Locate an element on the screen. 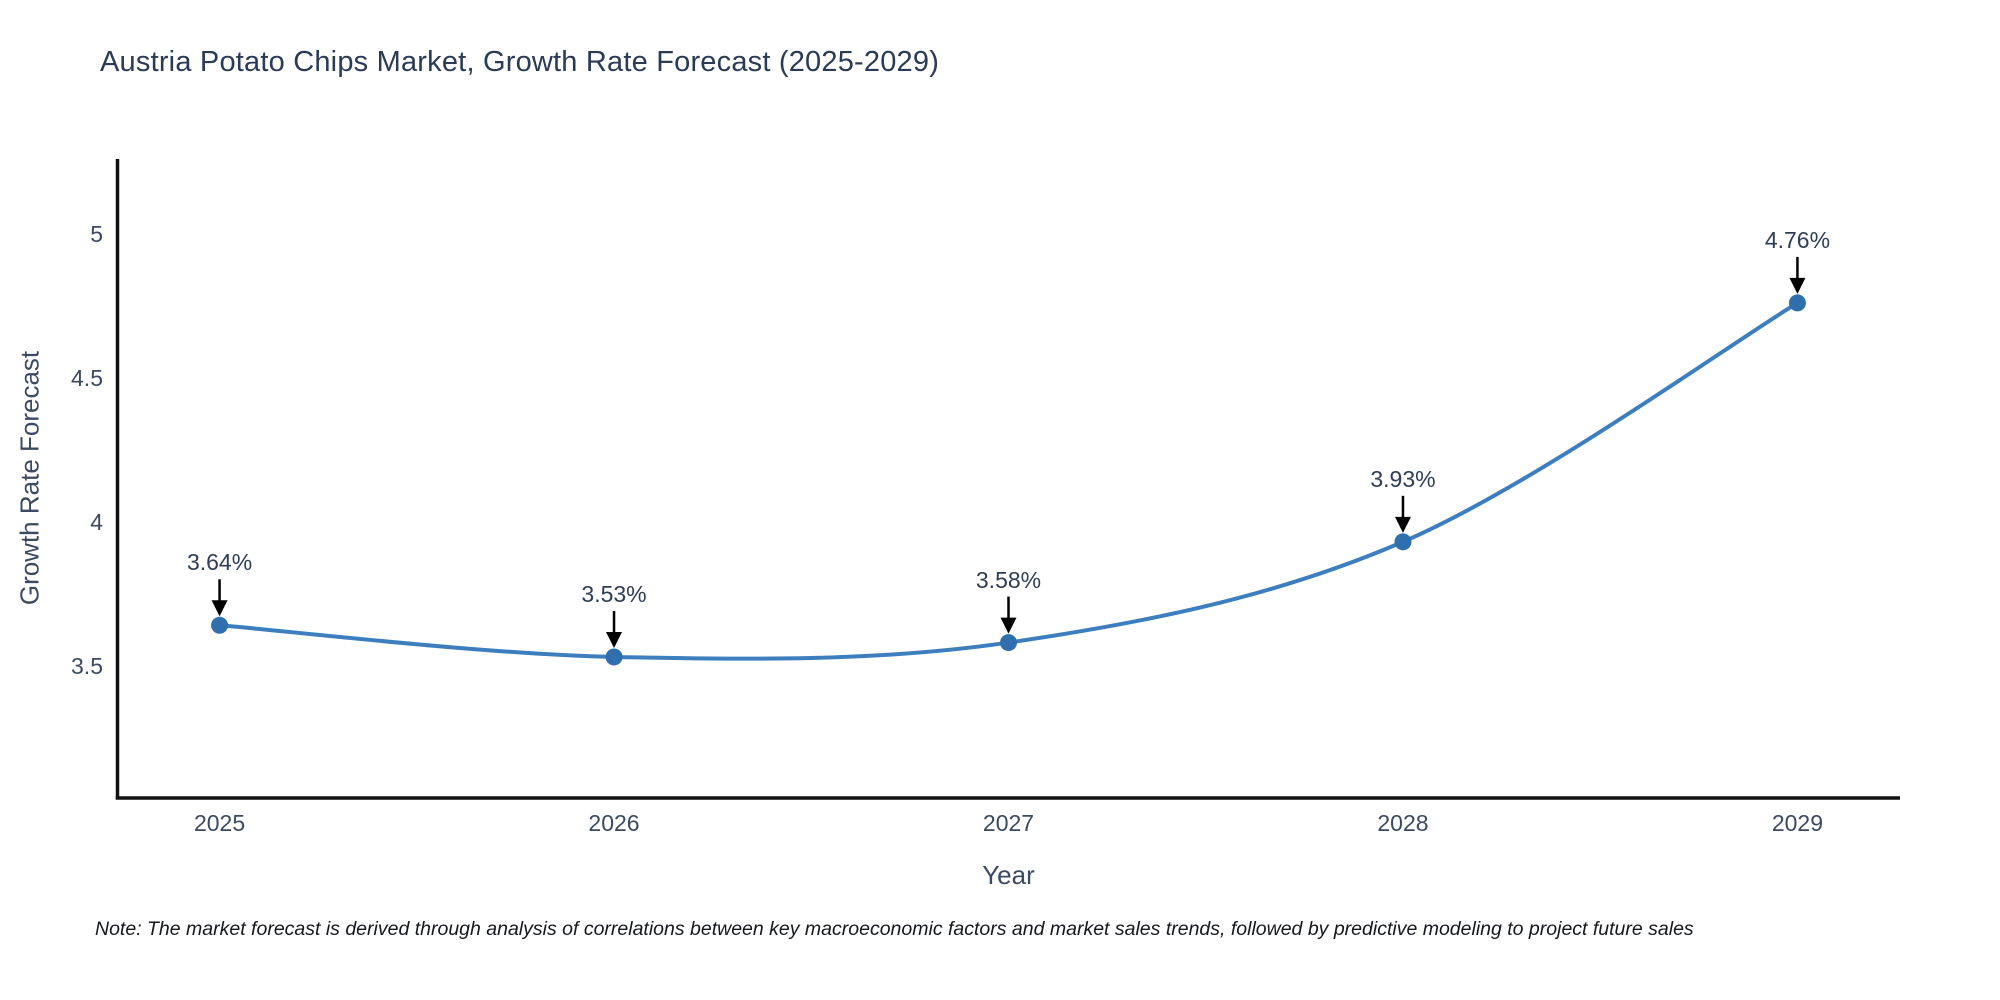  y-tick-label: 4.5 is located at coordinates (87, 377).